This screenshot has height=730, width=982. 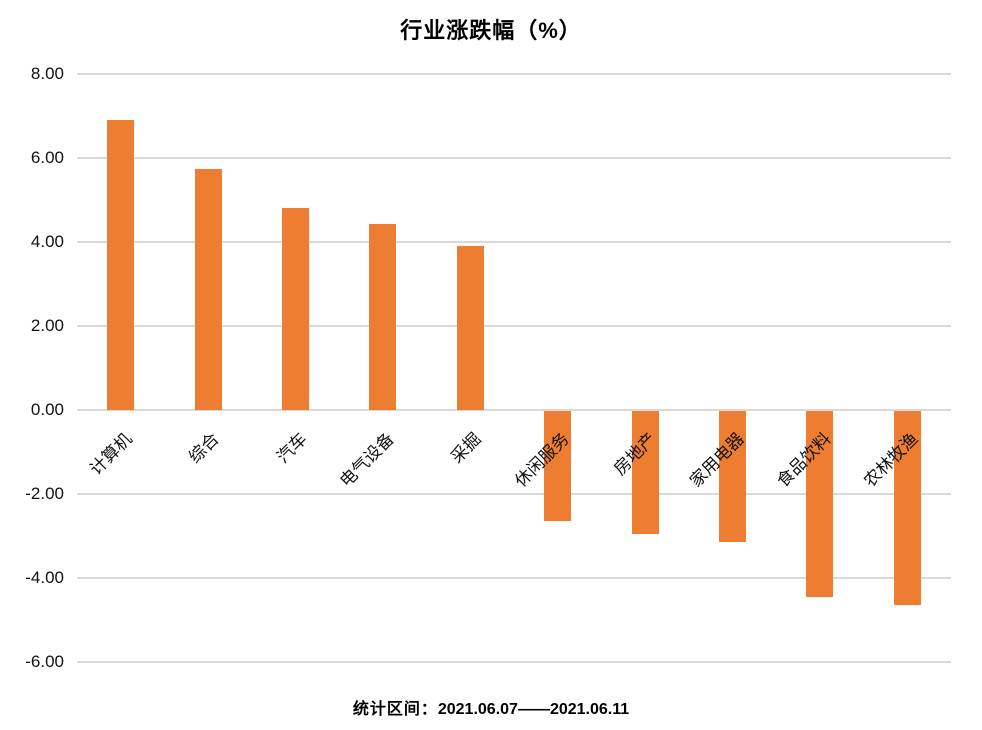 I want to click on category-label: 汽车, so click(x=291, y=448).